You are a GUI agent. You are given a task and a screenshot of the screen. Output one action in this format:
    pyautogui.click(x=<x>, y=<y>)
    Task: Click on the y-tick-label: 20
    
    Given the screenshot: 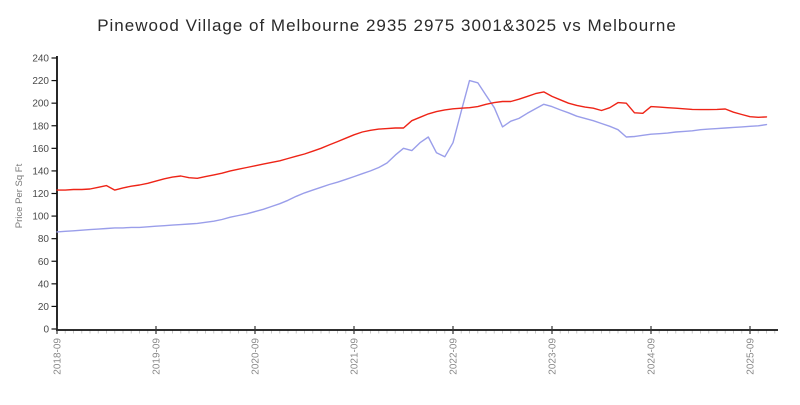 What is the action you would take?
    pyautogui.click(x=44, y=307)
    